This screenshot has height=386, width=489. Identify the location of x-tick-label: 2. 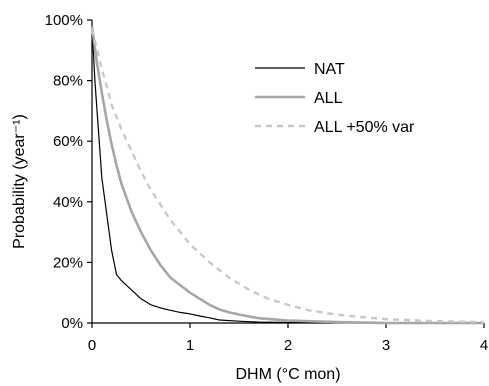
(288, 345).